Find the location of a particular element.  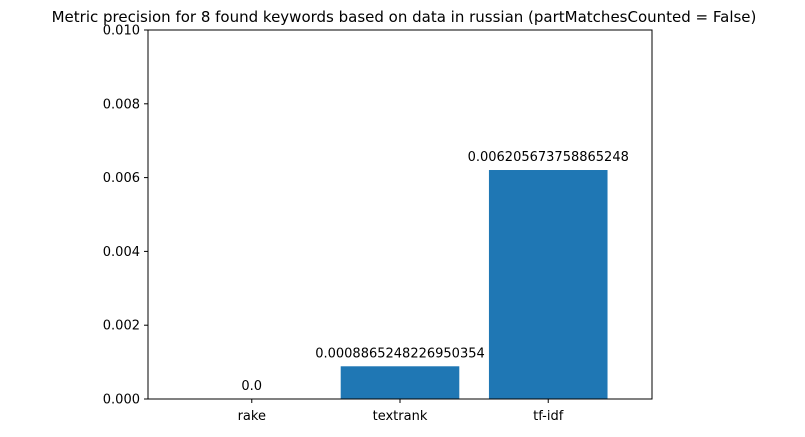

data-label-tf-idf: 0.006205673758865248 is located at coordinates (548, 157).